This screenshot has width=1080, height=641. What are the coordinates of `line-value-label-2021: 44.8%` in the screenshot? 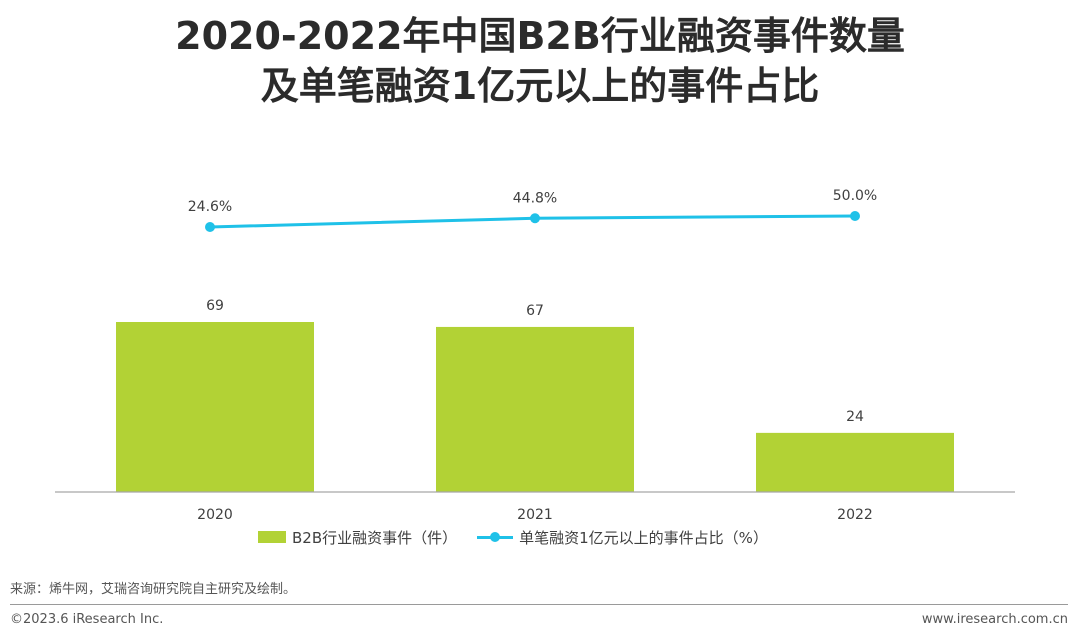 It's located at (535, 198).